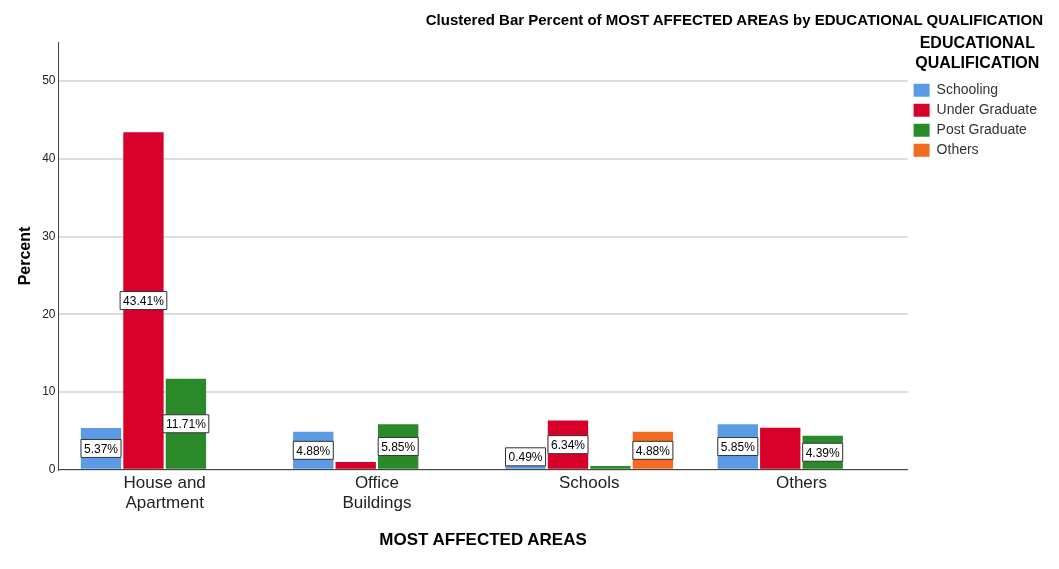 The image size is (1059, 569). I want to click on data-label: 11.71%, so click(186, 424).